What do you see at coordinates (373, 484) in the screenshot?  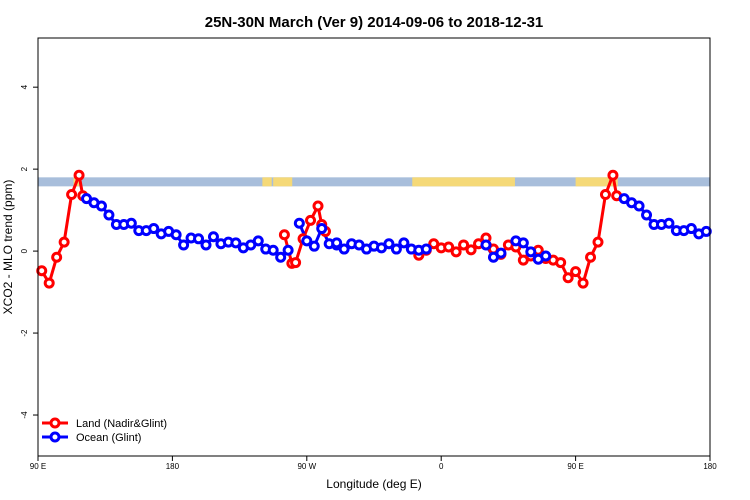 I see `x-axis-label: Longitude (deg E)` at bounding box center [373, 484].